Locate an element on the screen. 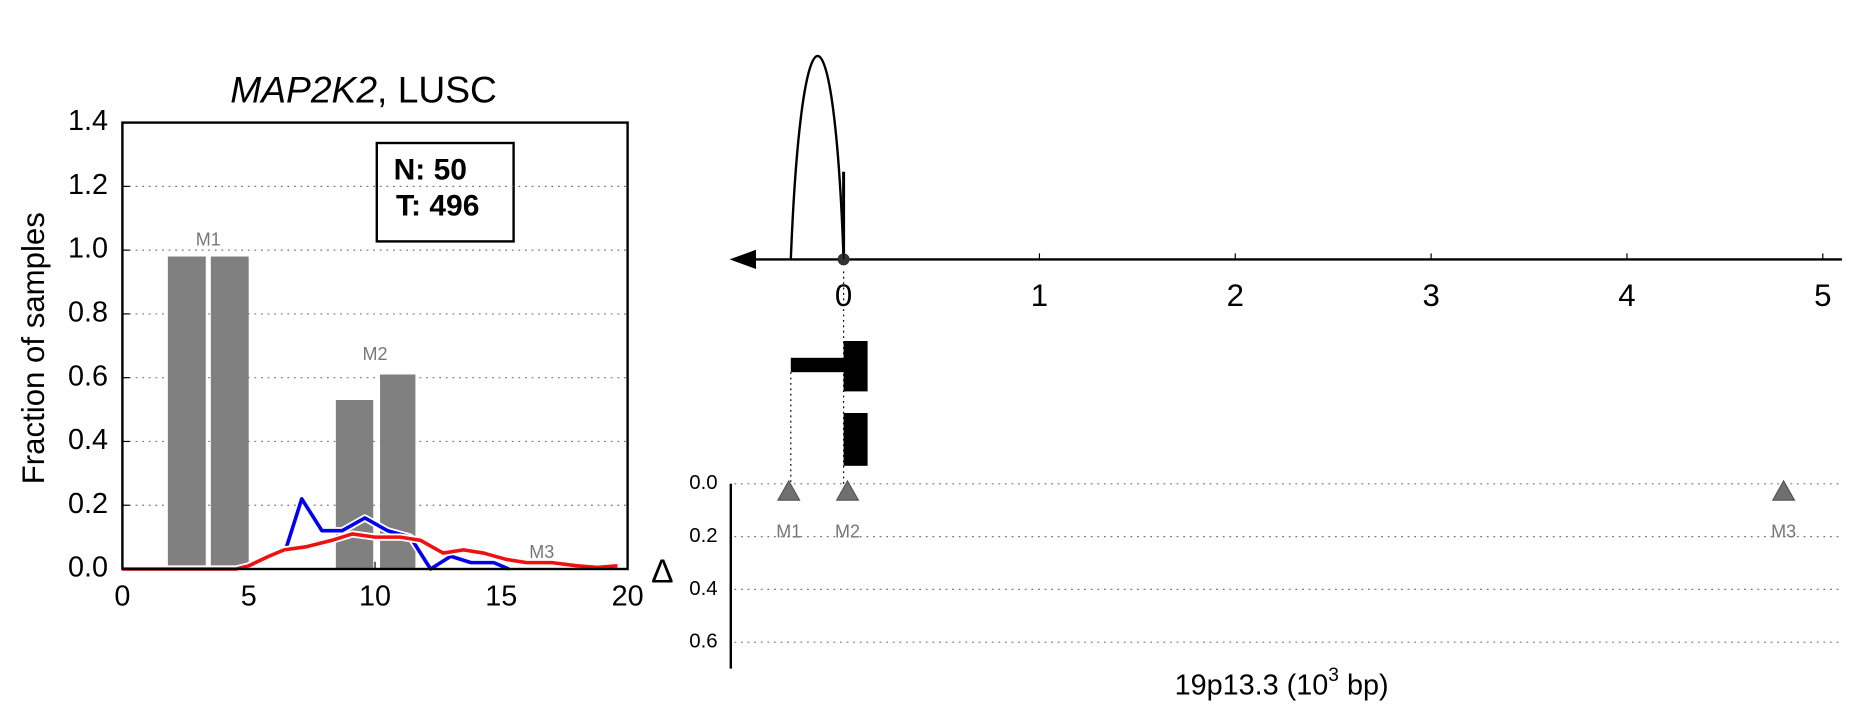  y-axis-label: Fraction of samples is located at coordinates (33, 348).